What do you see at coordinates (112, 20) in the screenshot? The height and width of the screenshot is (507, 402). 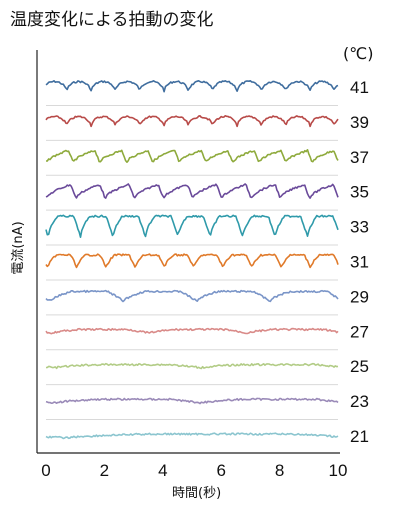 I see `chart-title: 温度変化による拍動の変化` at bounding box center [112, 20].